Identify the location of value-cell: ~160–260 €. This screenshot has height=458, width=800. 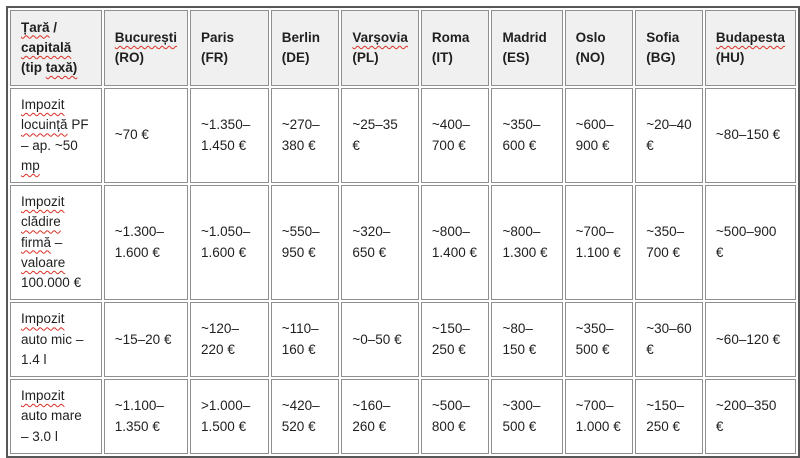
(380, 416).